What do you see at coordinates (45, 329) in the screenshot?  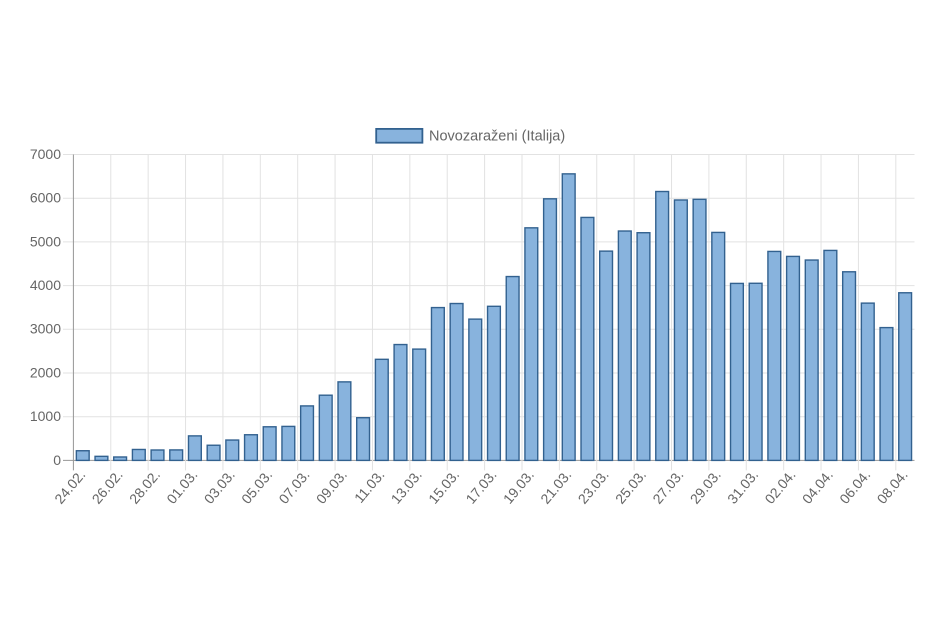 I see `svg-text: 3000` at bounding box center [45, 329].